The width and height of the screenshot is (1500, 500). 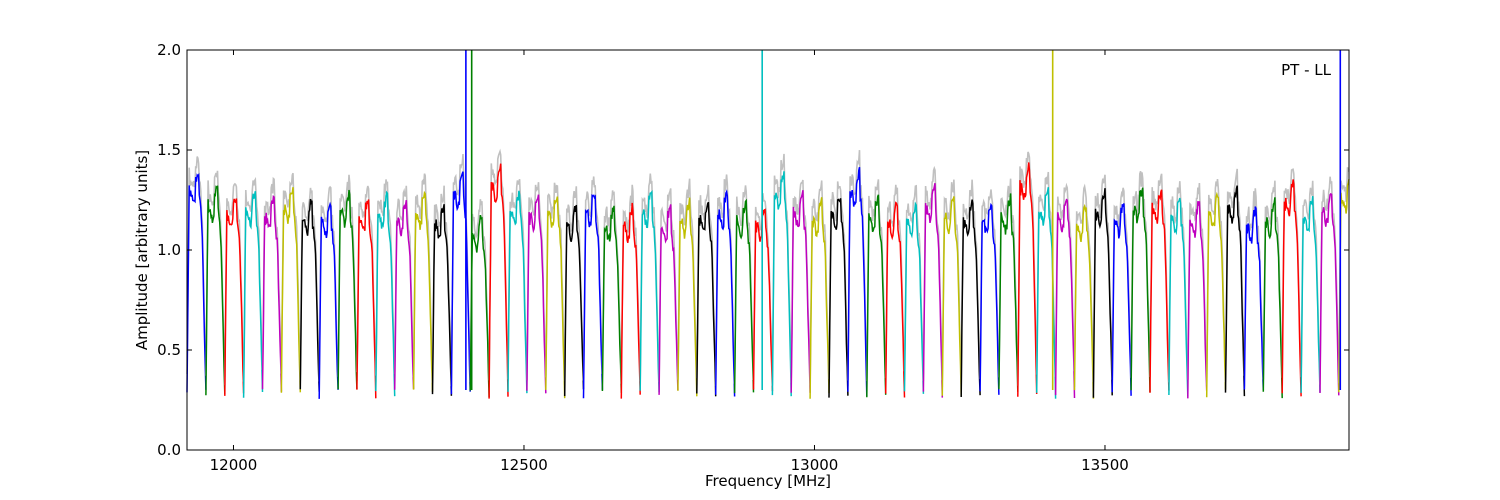 What do you see at coordinates (169, 250) in the screenshot?
I see `y-tick-label: 1.0` at bounding box center [169, 250].